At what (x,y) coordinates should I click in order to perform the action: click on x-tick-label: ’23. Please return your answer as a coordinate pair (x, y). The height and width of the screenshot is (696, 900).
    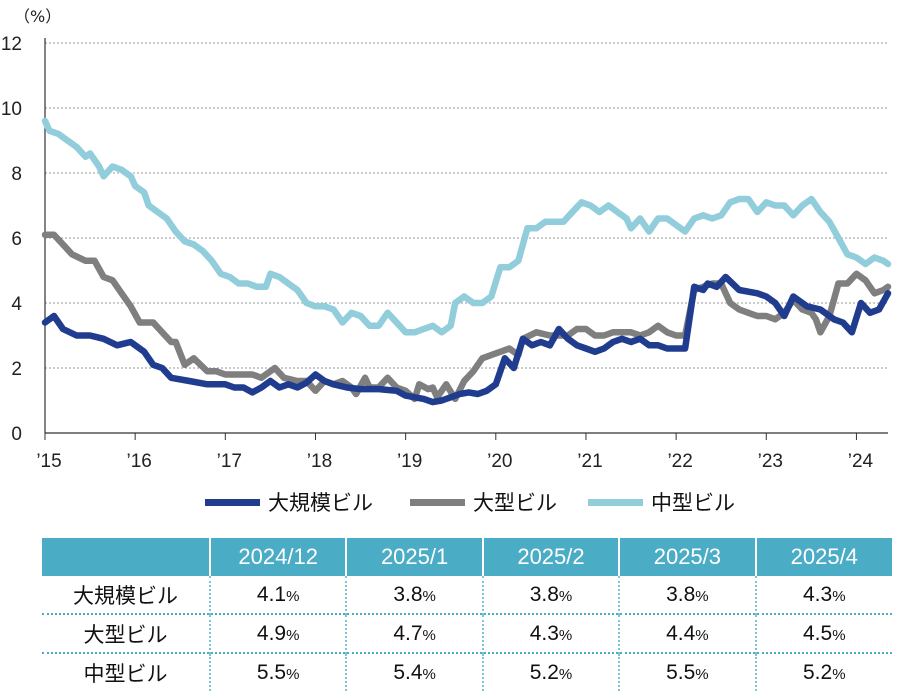
    Looking at the image, I should click on (770, 460).